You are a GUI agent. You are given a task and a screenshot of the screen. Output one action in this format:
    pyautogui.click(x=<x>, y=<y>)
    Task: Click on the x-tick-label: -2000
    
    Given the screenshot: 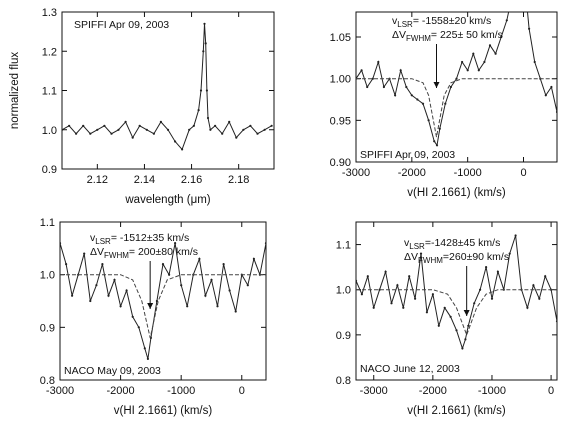 What is the action you would take?
    pyautogui.click(x=412, y=173)
    